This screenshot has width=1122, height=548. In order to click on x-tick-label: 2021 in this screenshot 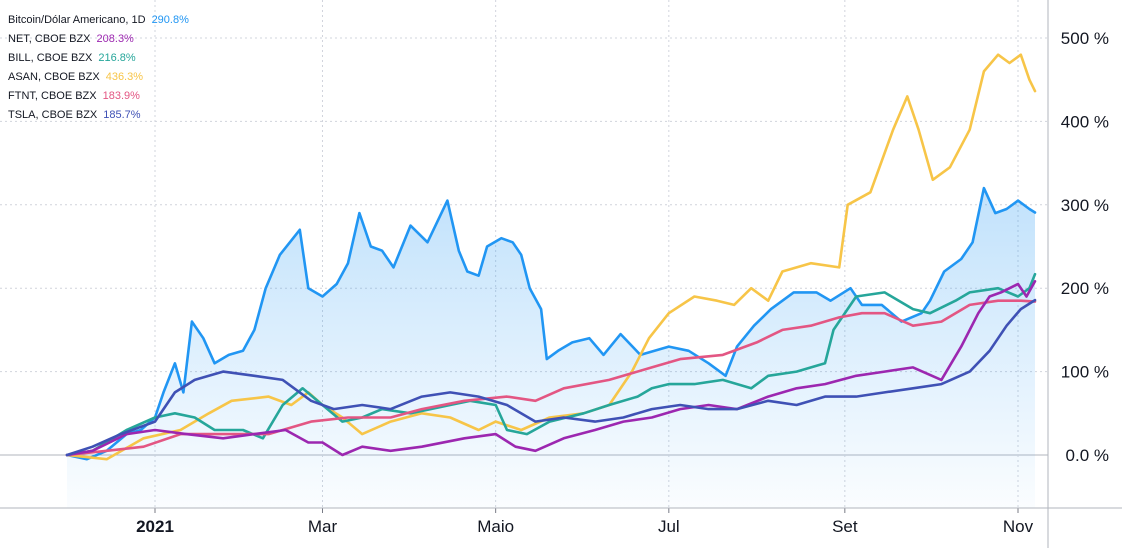, I will do `click(155, 526)`.